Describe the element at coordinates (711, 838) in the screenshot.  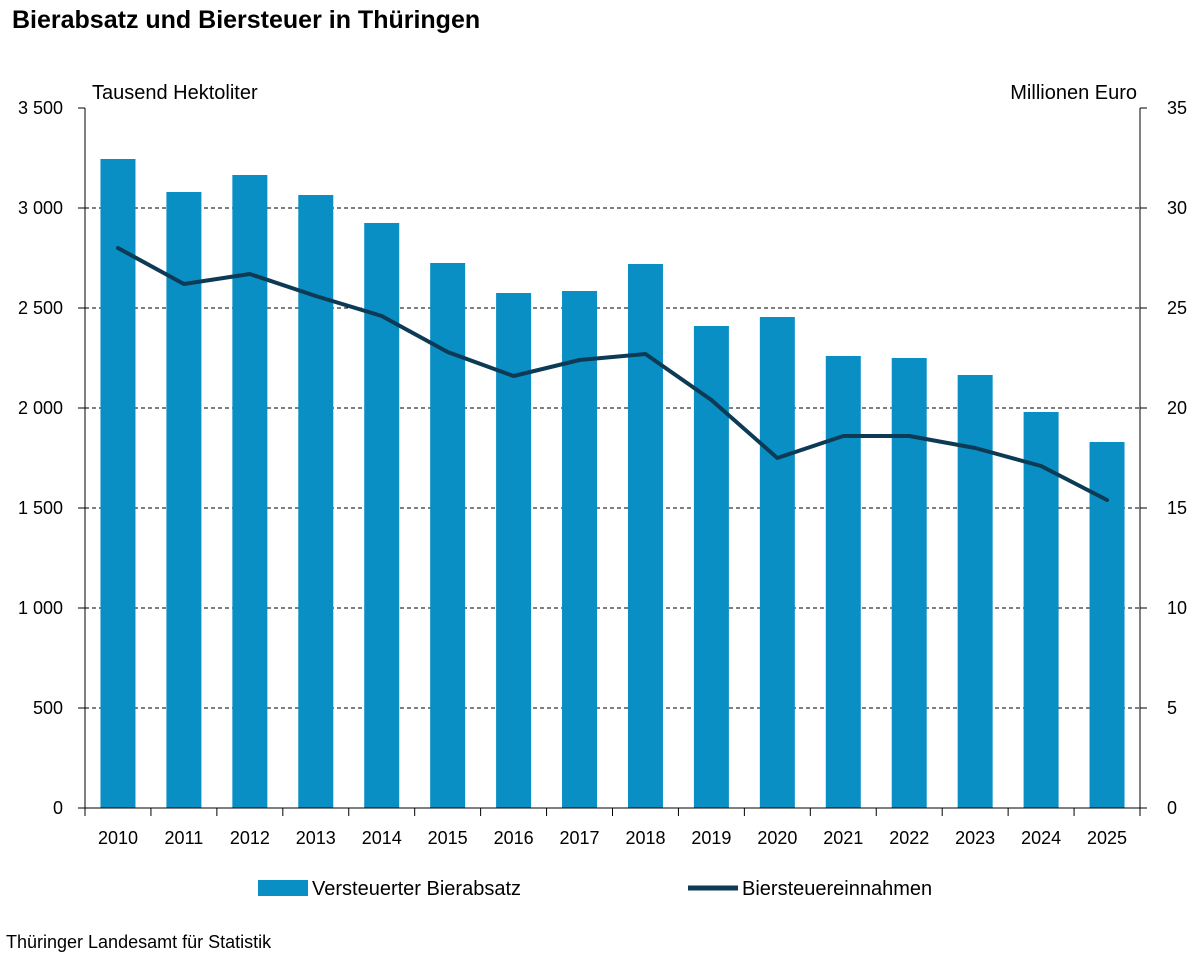
I see `x-tick-label: 2019` at that location.